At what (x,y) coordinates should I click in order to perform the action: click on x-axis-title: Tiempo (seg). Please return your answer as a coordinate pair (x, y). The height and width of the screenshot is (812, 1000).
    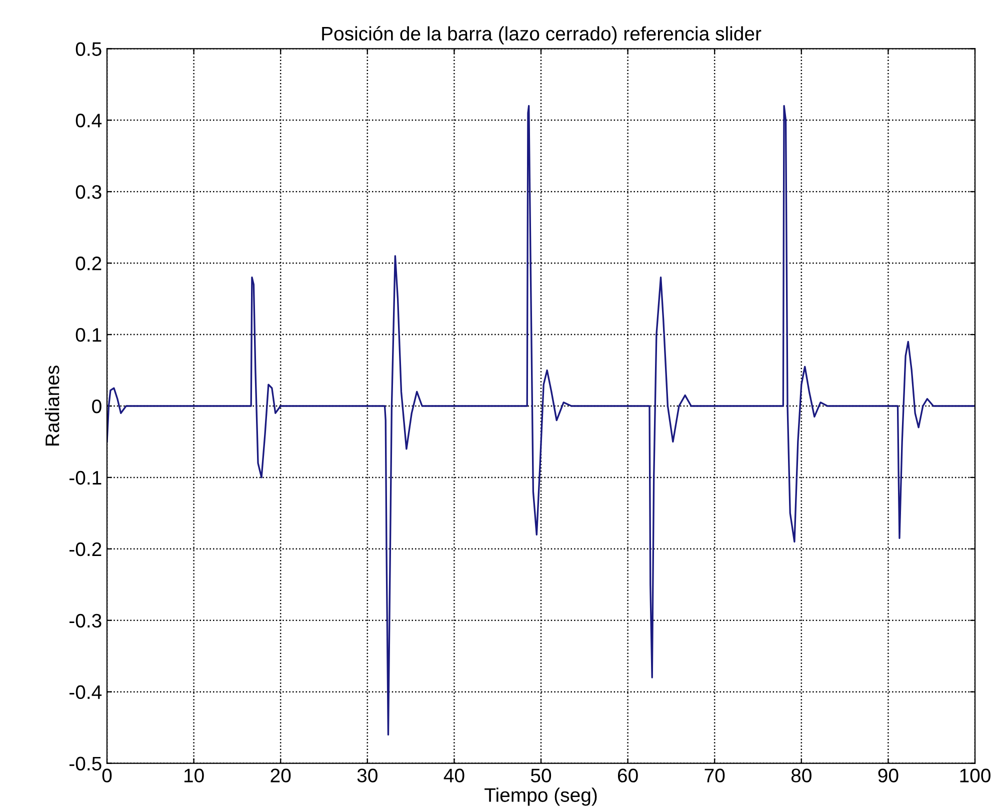
    Looking at the image, I should click on (540, 797).